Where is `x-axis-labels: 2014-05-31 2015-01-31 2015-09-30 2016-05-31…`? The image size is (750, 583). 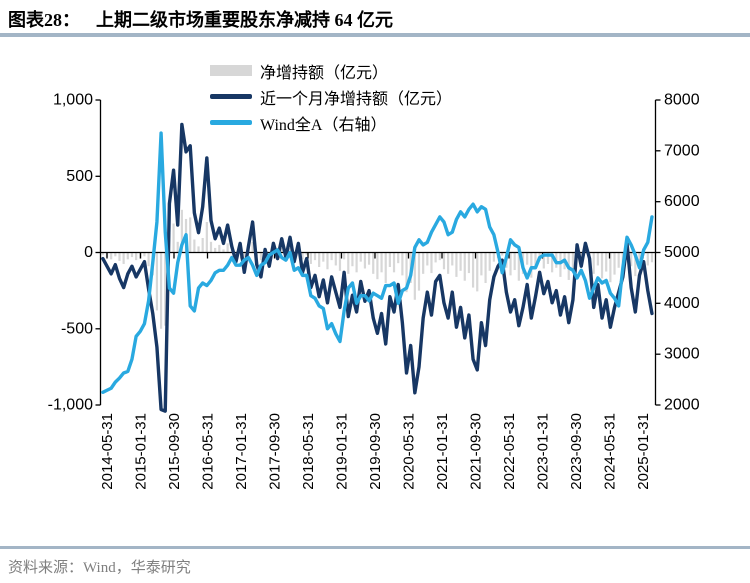
x-axis-labels: 2014-05-31 2015-01-31 2015-09-30 2016-05-31… is located at coordinates (375, 451).